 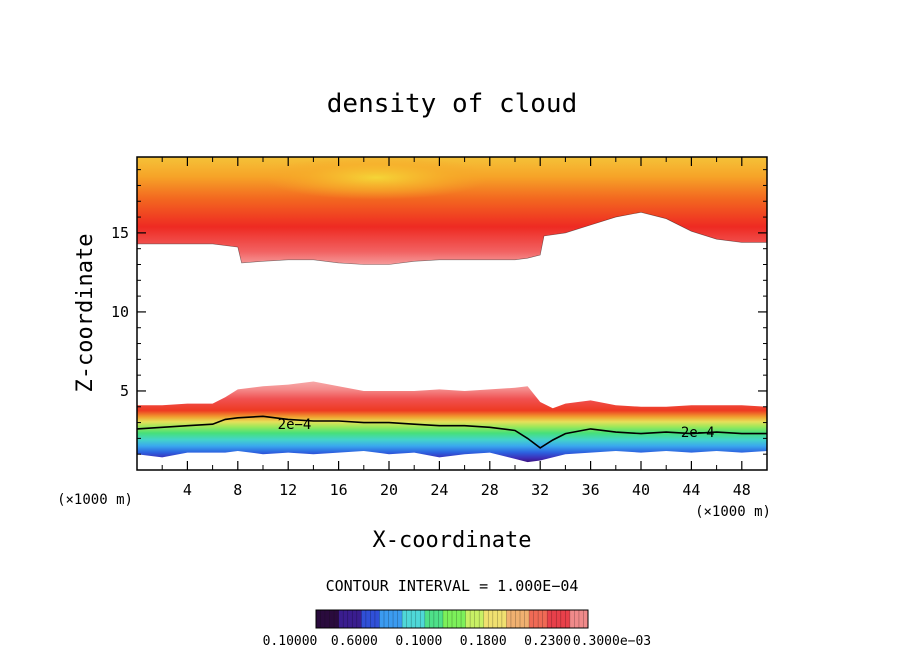 I want to click on x-tick-label: 40, so click(x=641, y=490).